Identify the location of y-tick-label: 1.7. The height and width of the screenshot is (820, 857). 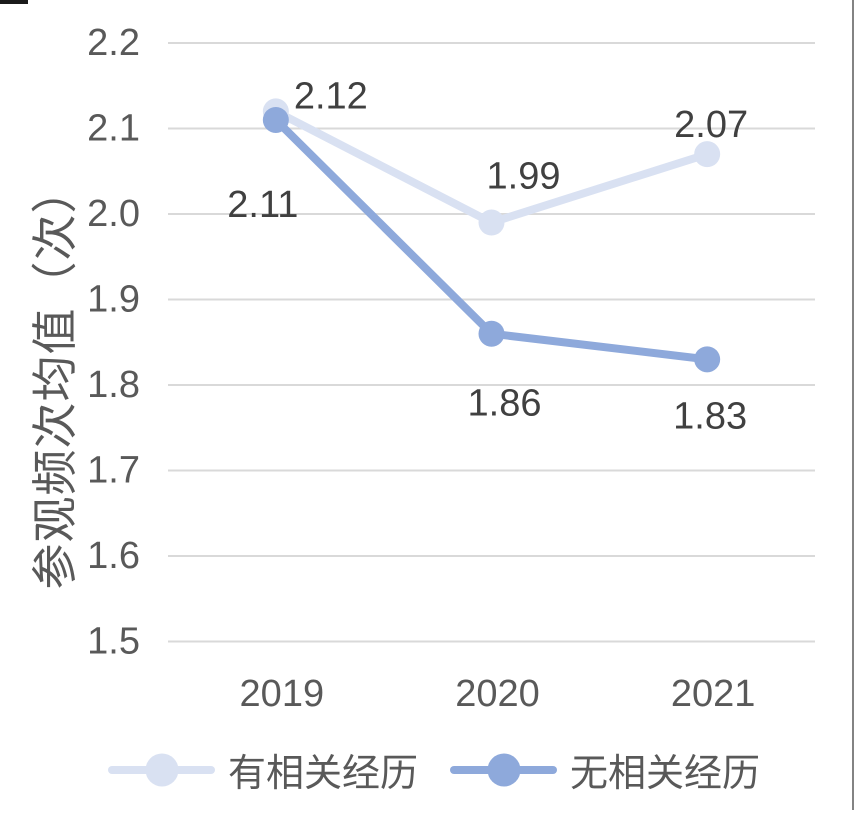
(113, 471).